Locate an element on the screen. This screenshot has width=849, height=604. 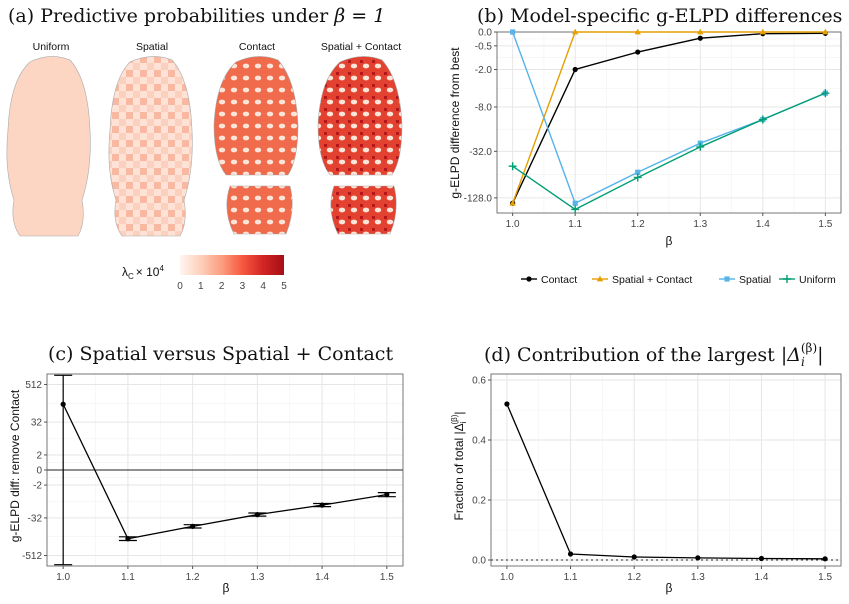
series-line-spatial_contact is located at coordinates (668, 117).